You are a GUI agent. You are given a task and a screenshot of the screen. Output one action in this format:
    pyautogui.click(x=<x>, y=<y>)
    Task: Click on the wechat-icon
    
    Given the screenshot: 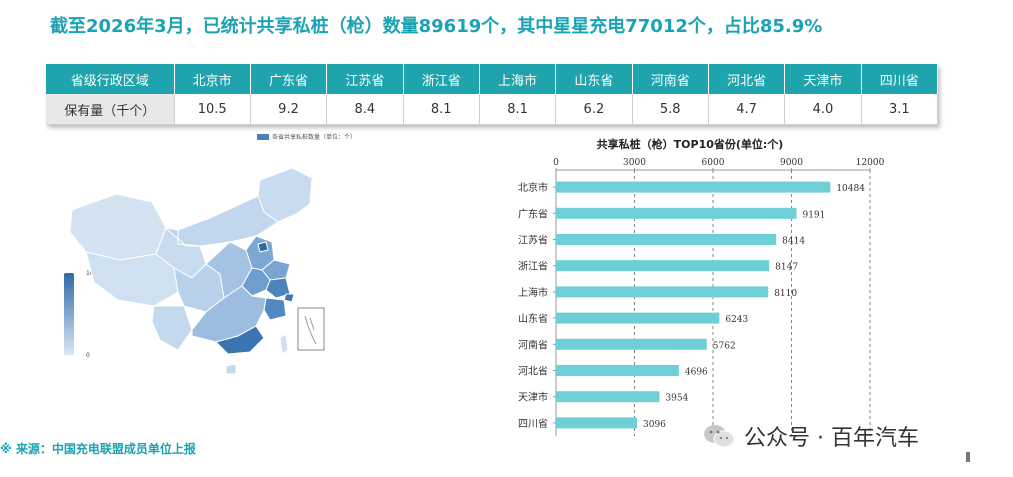 What is the action you would take?
    pyautogui.click(x=719, y=436)
    